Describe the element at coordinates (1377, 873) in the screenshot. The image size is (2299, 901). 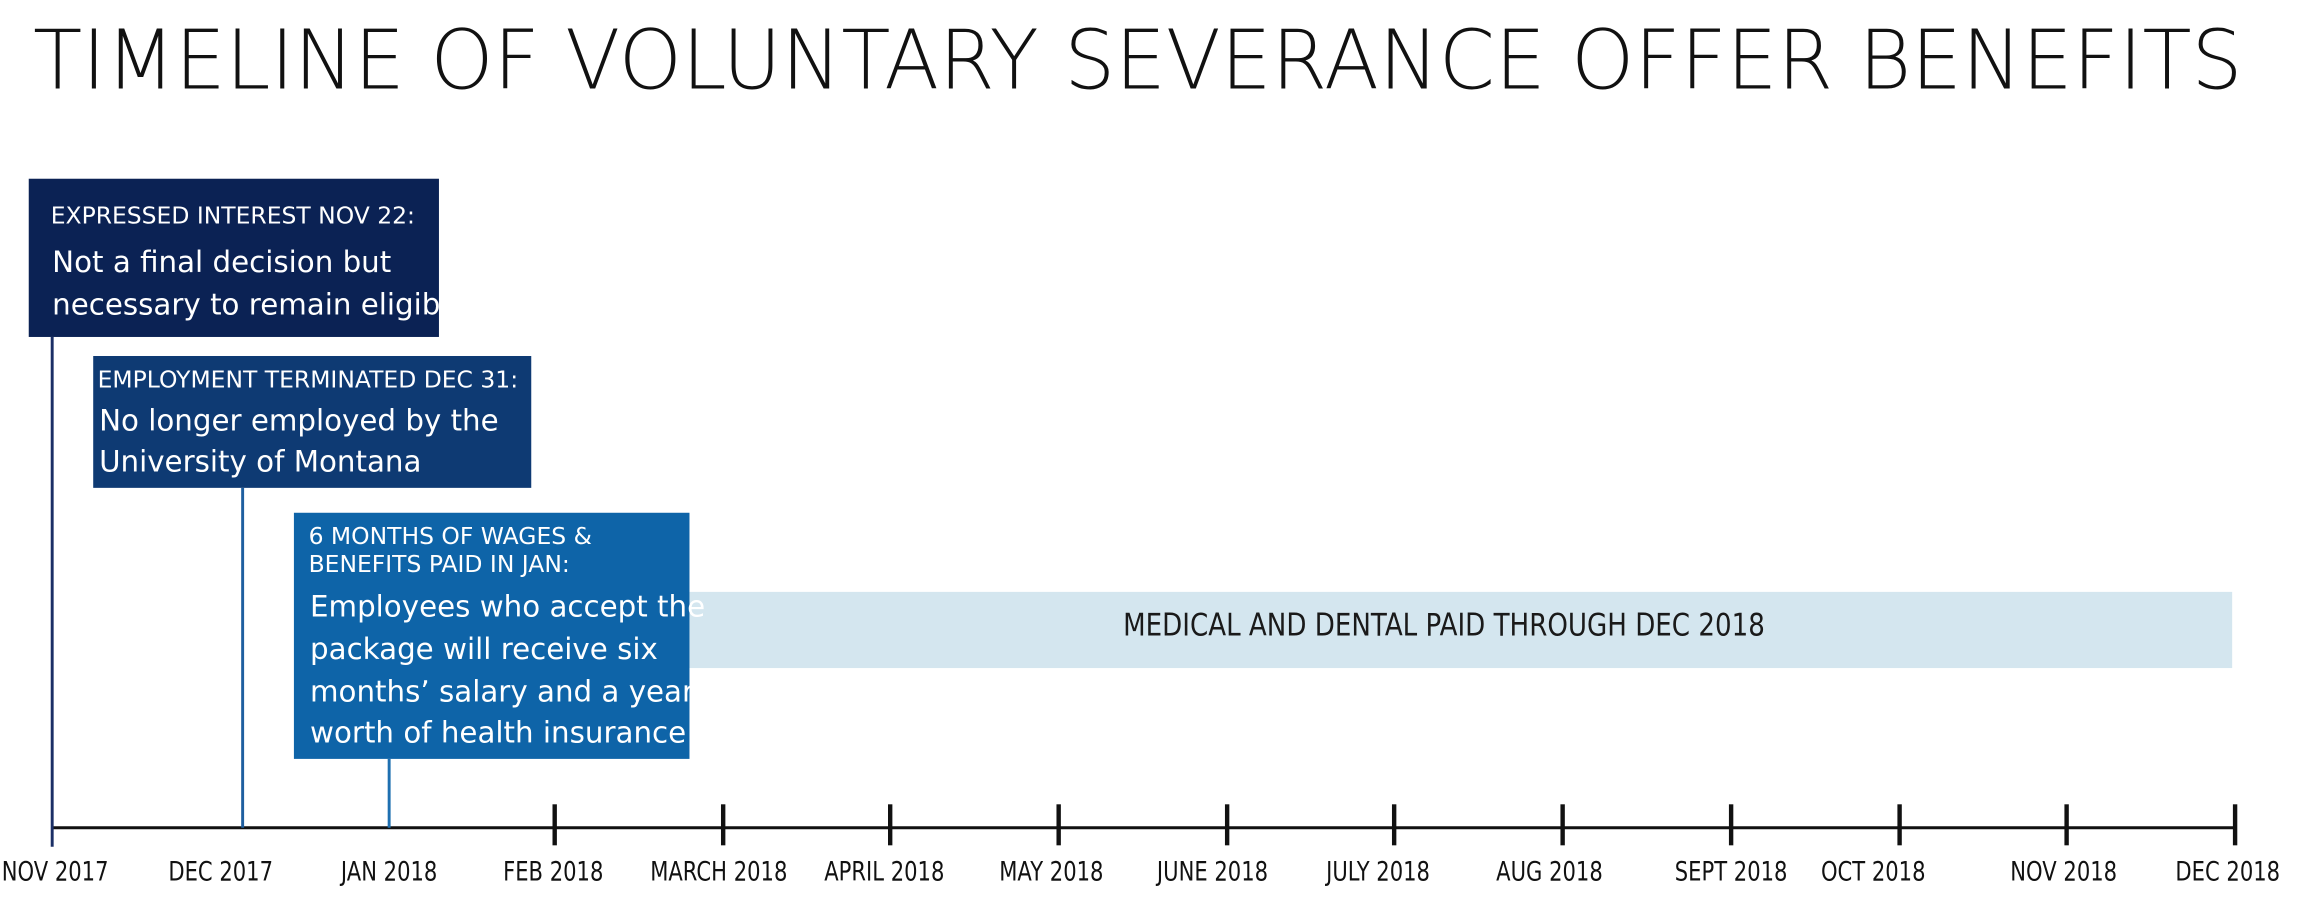
I see `axis-label: JULY 2018` at that location.